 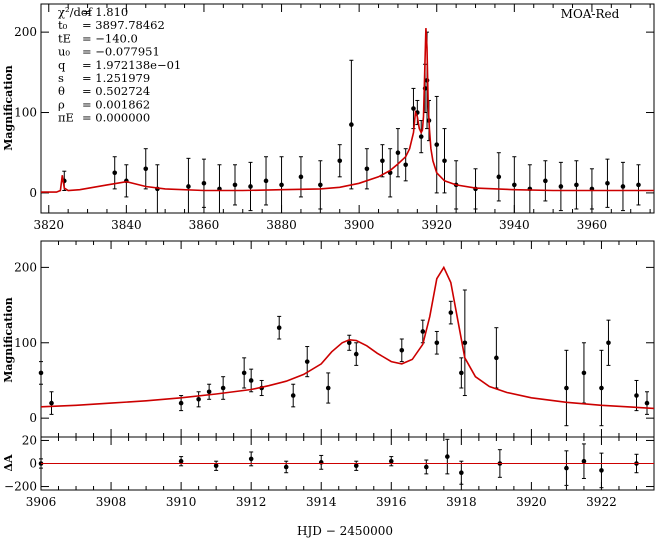 What do you see at coordinates (29, 440) in the screenshot?
I see `residual-ytick-label: 20` at bounding box center [29, 440].